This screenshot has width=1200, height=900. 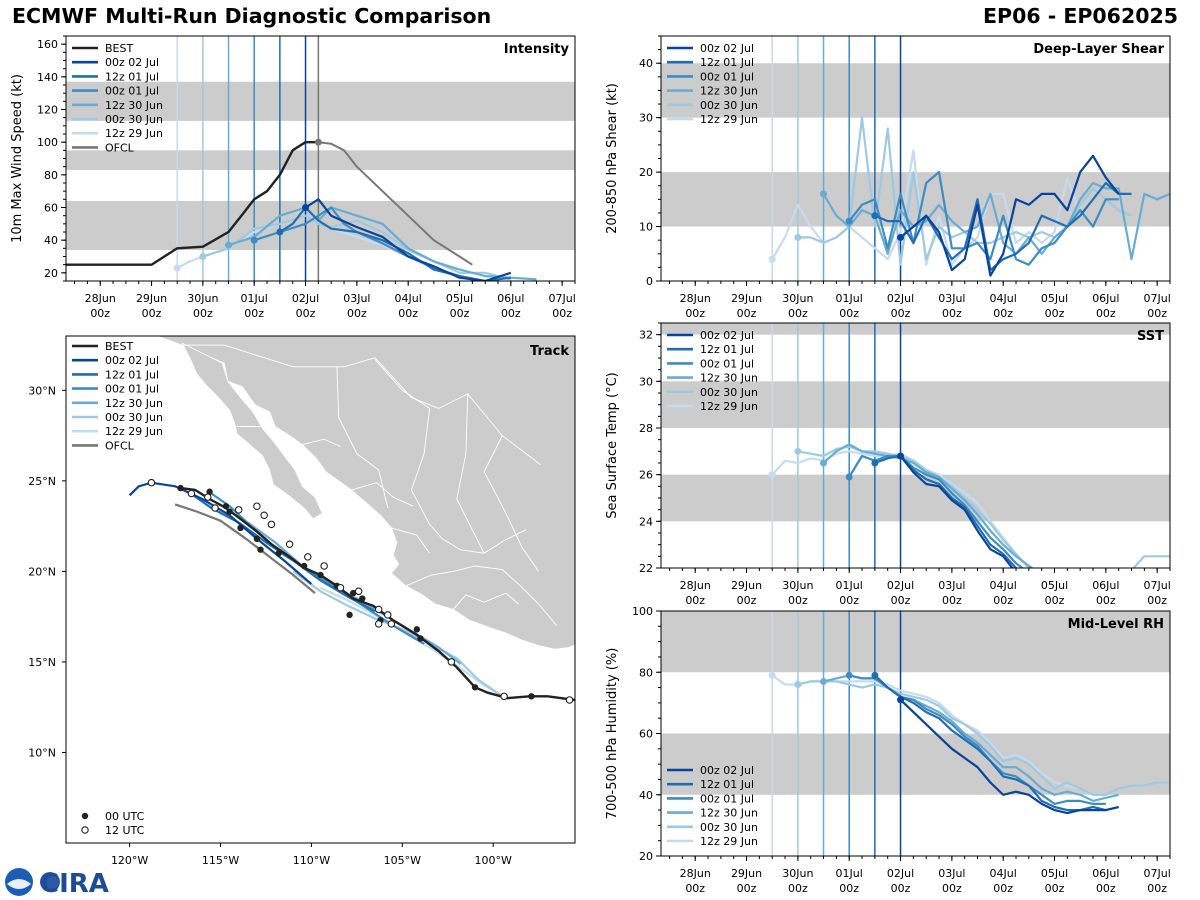 I want to click on panel-title: Deep-Layer Shear, so click(x=1098, y=49).